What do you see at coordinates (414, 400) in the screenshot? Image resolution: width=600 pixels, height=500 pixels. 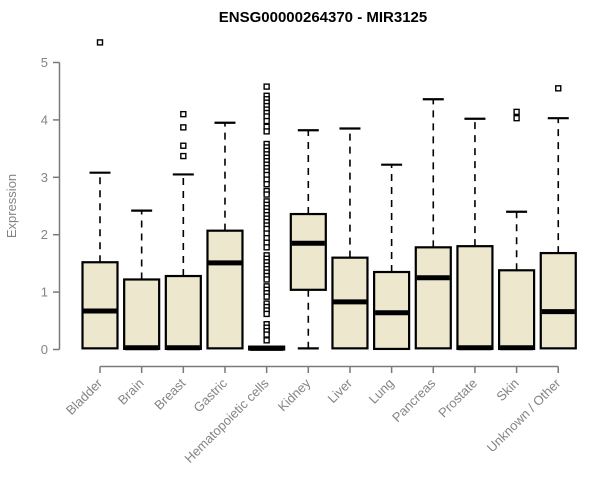 I see `x-tick-label: Pancreas` at bounding box center [414, 400].